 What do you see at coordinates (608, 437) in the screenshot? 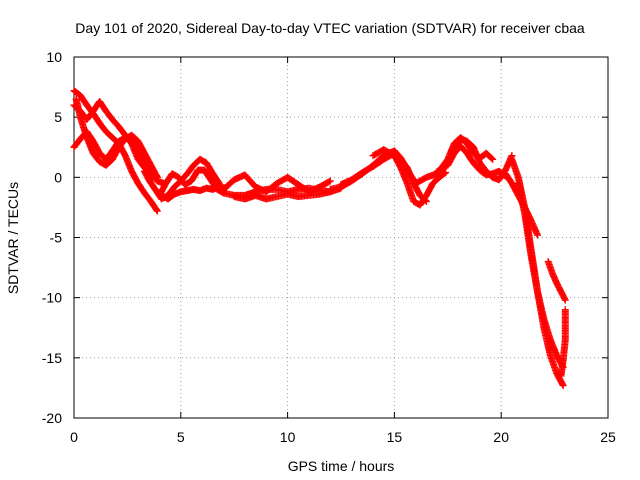
I see `x-tick-label: 25` at bounding box center [608, 437].